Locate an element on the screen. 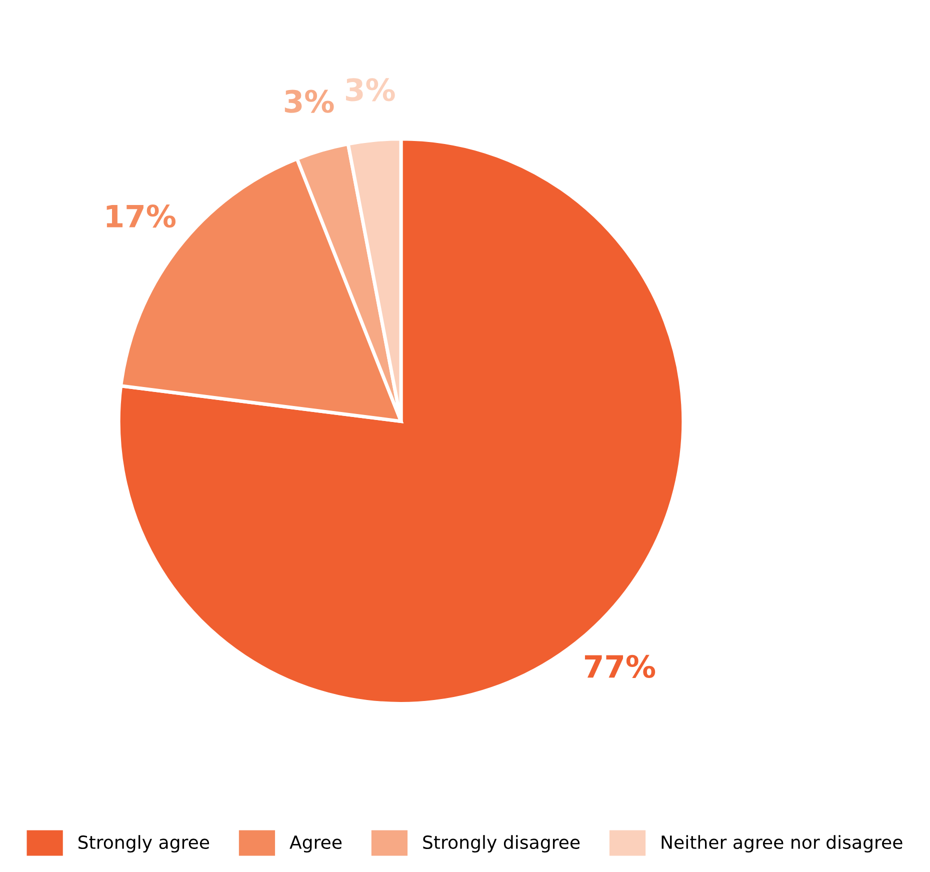  data-label: 17% is located at coordinates (141, 216).